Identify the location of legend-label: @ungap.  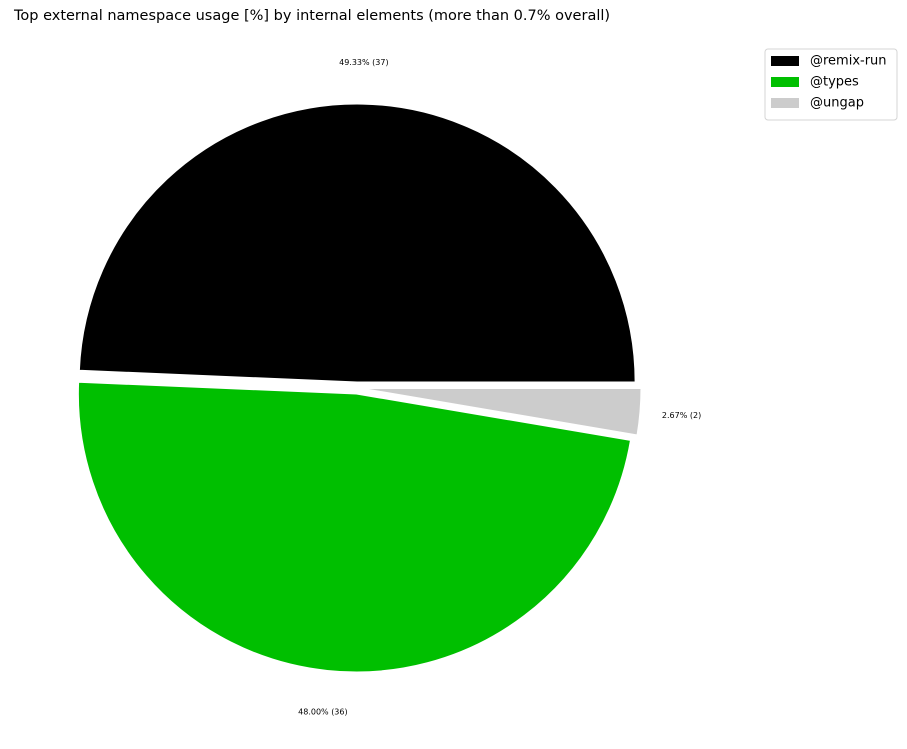
(837, 103).